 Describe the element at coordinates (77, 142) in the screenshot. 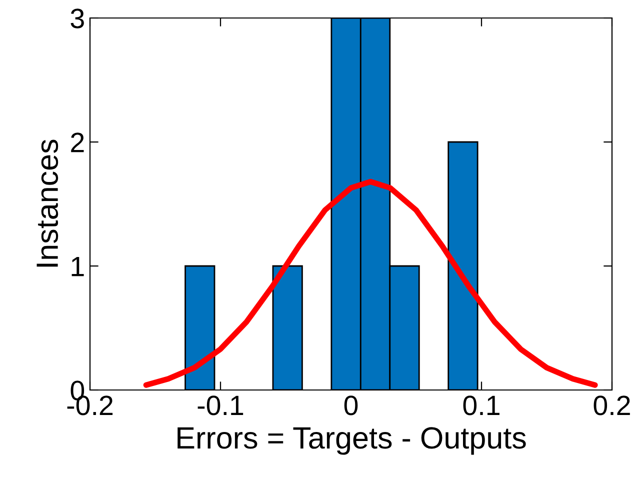

I see `y-tick-label: 2` at that location.